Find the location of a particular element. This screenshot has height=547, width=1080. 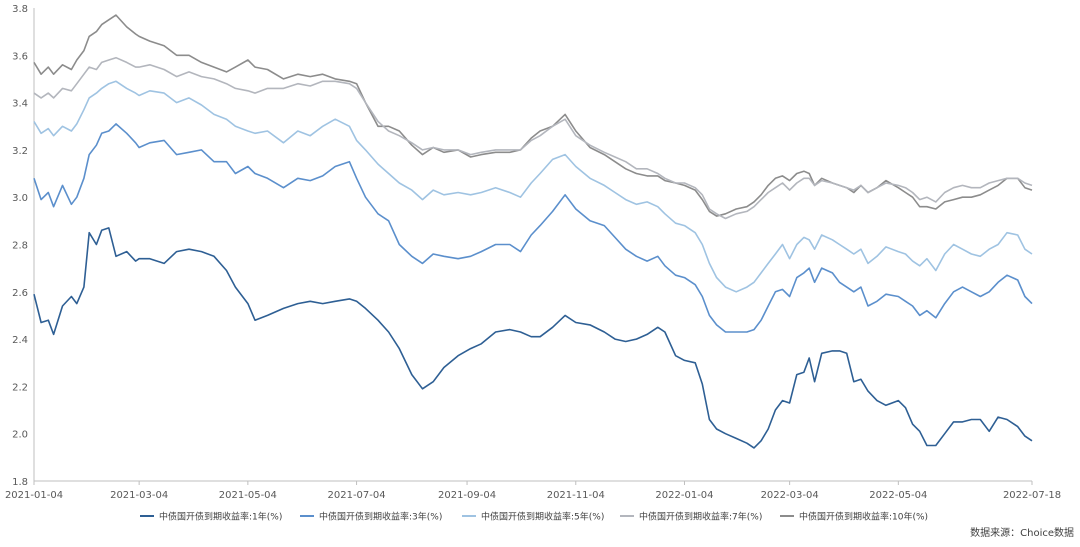

x-tick-label: 2021-07-04 is located at coordinates (357, 495).